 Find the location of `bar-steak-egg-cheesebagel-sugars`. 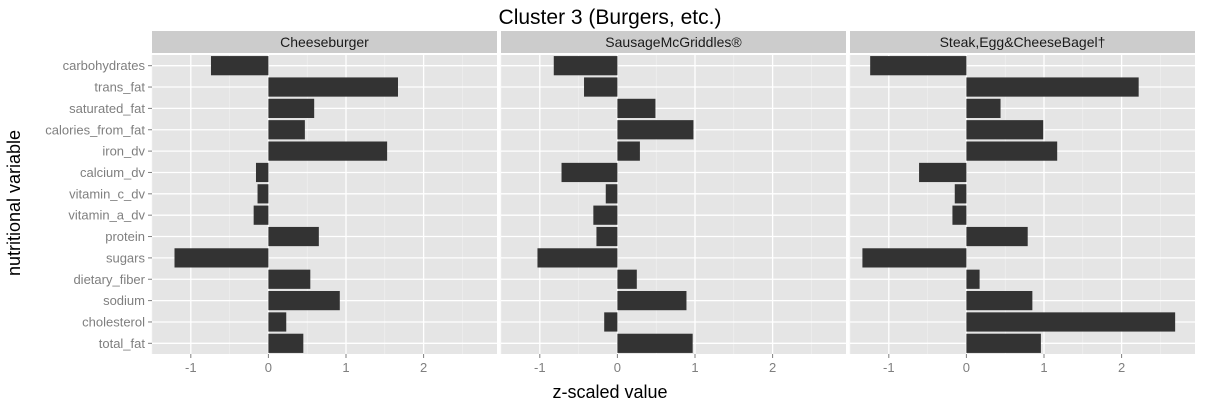

bar-steak-egg-cheesebagel-sugars is located at coordinates (914, 258).